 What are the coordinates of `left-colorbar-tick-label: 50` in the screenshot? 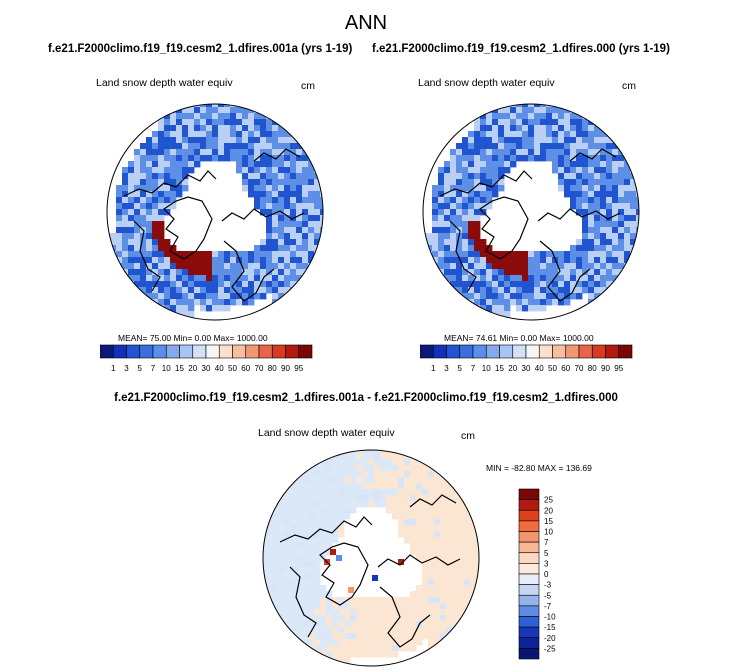 It's located at (232, 368).